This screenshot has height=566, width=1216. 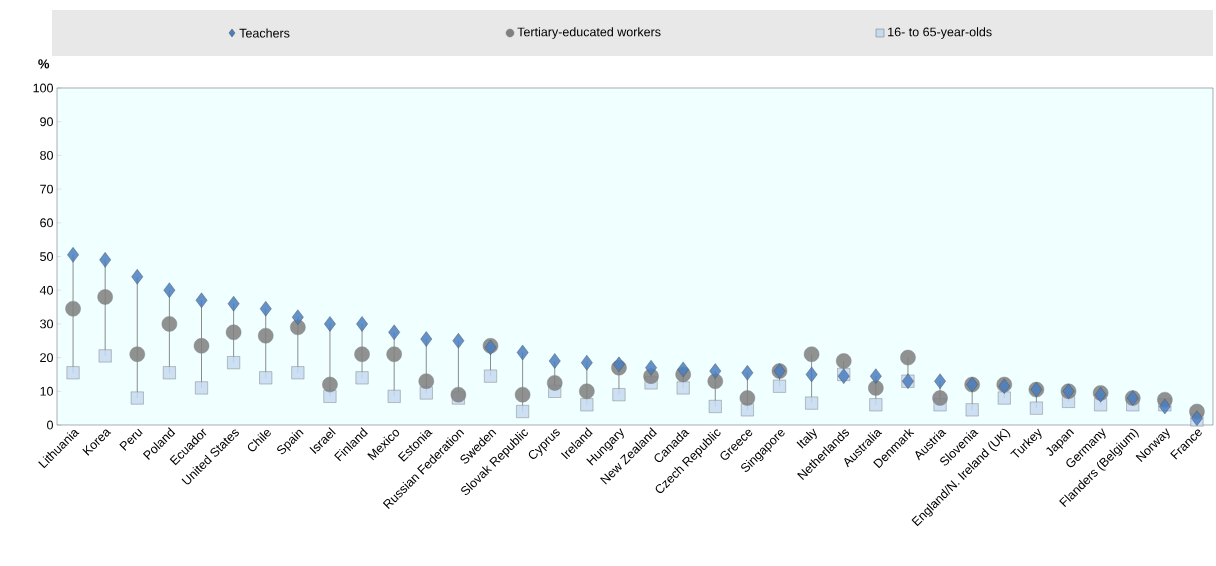 What do you see at coordinates (46, 155) in the screenshot?
I see `y-tick-label: 80` at bounding box center [46, 155].